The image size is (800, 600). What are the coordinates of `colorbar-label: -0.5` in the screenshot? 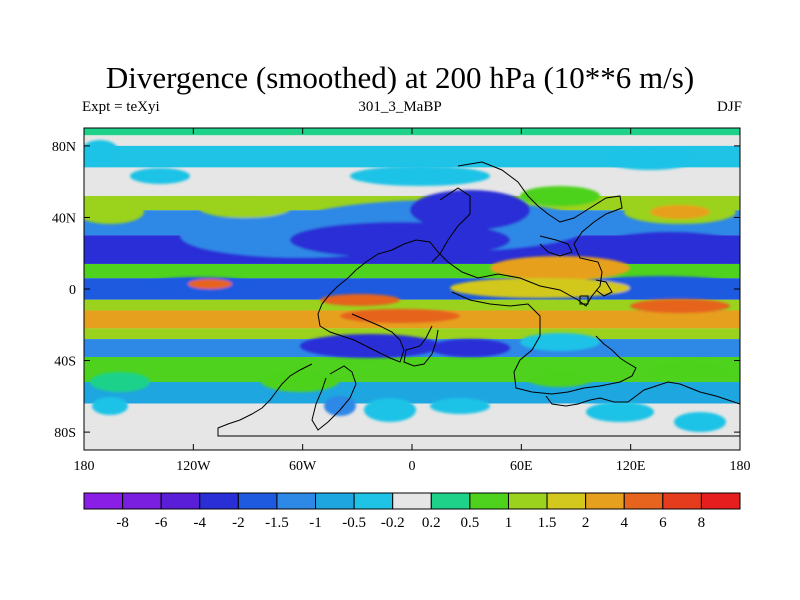 It's located at (354, 523).